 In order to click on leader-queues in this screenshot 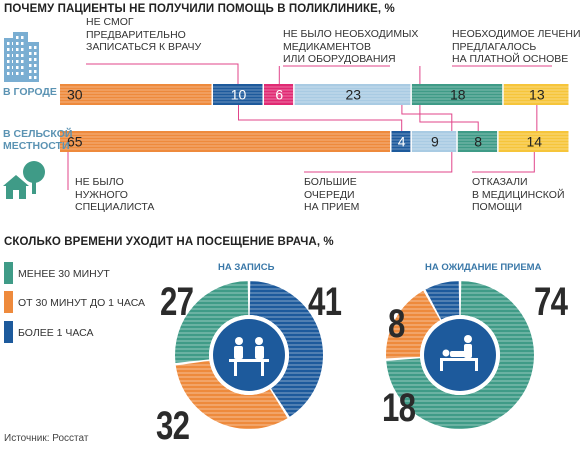, I will do `click(427, 118)`.